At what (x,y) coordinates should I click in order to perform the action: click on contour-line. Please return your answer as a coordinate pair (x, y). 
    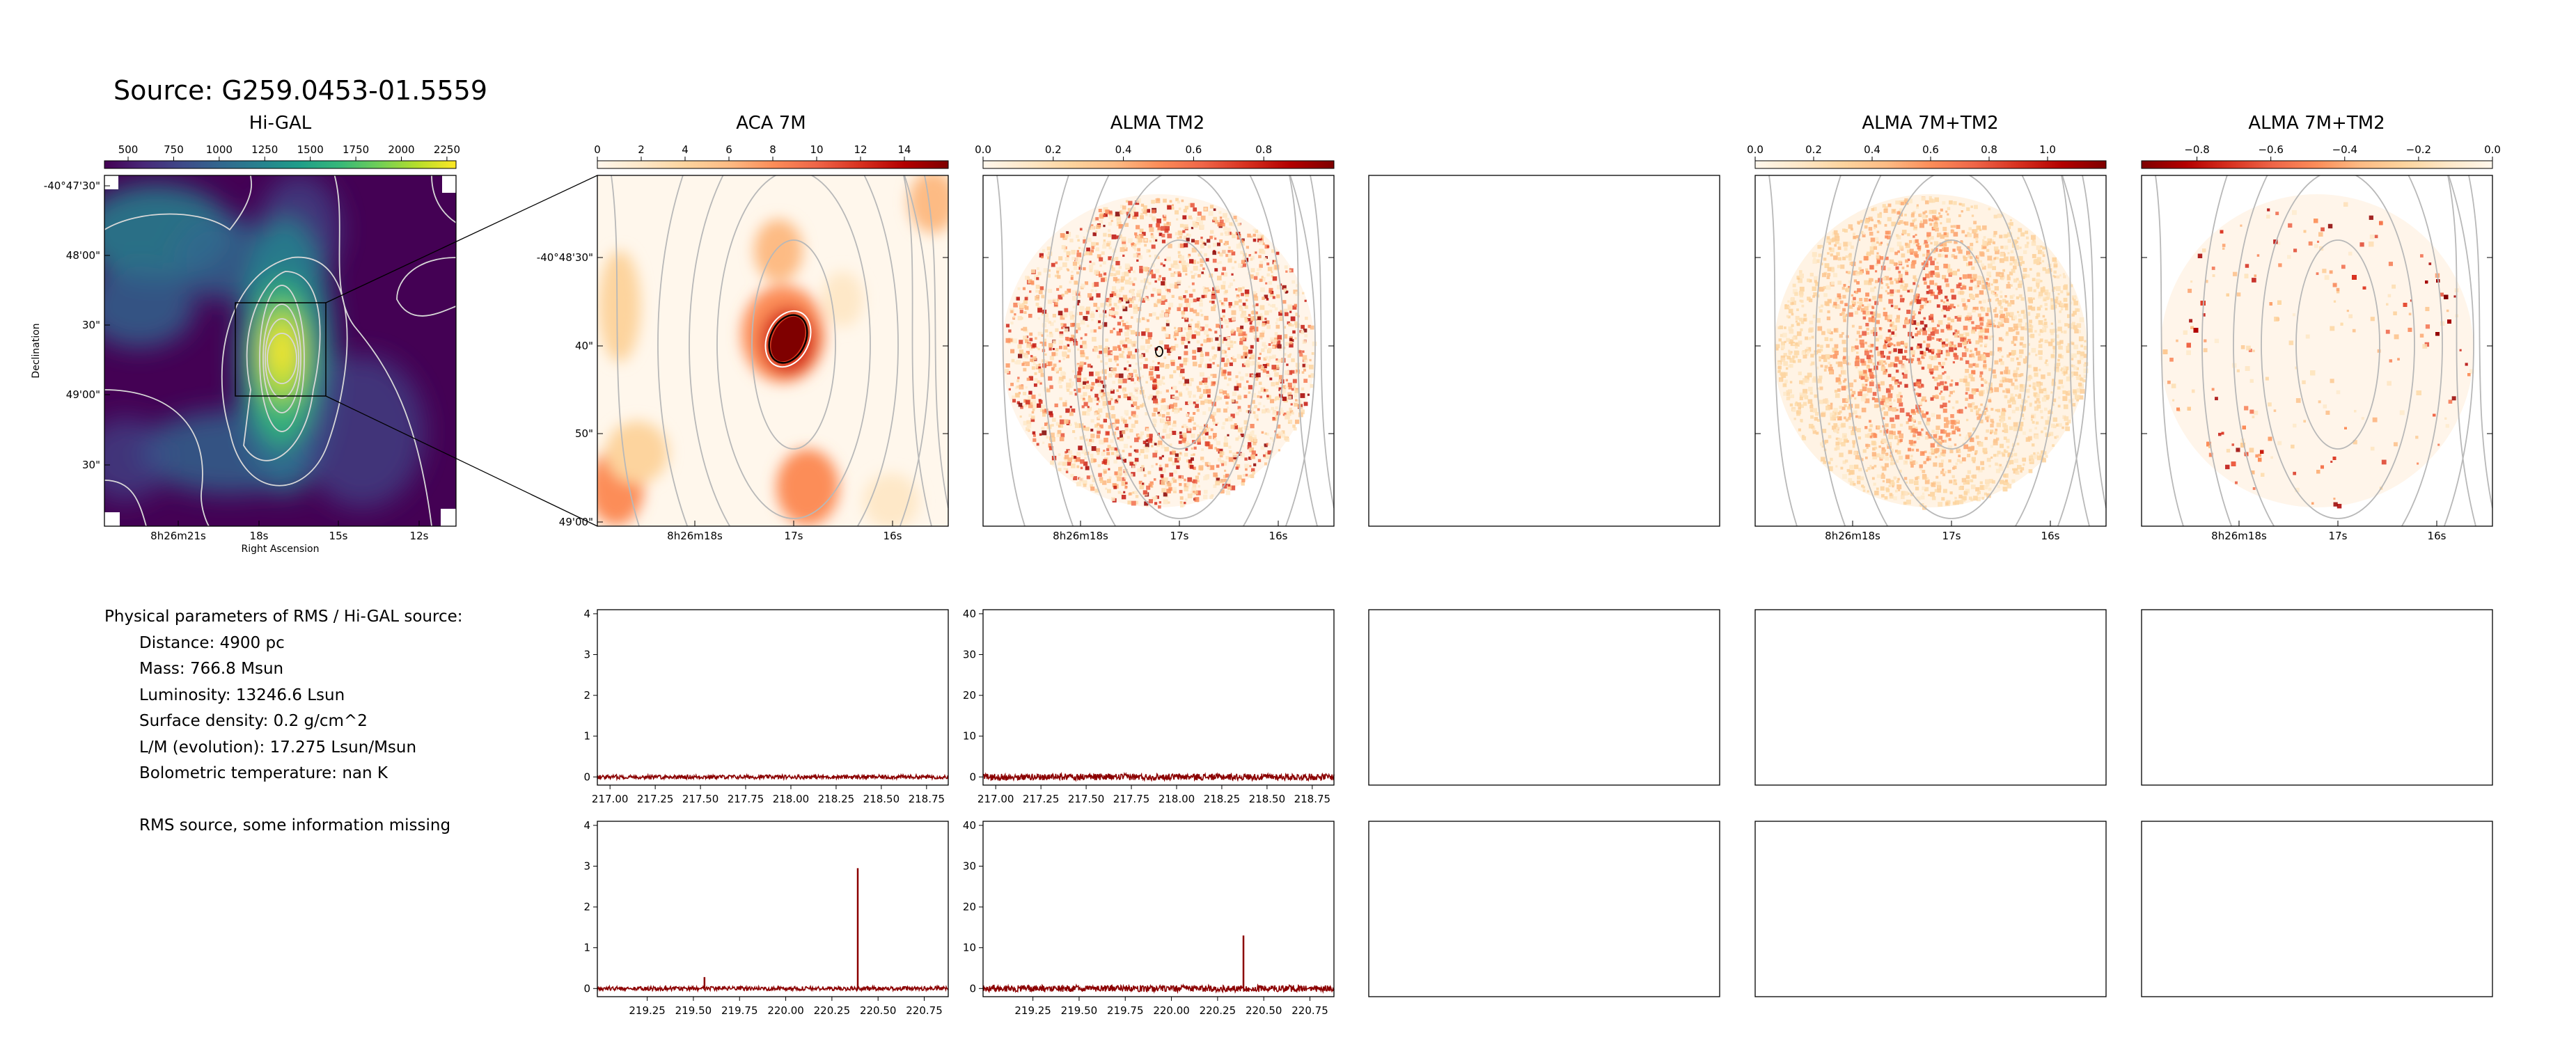
    Looking at the image, I should click on (1179, 347).